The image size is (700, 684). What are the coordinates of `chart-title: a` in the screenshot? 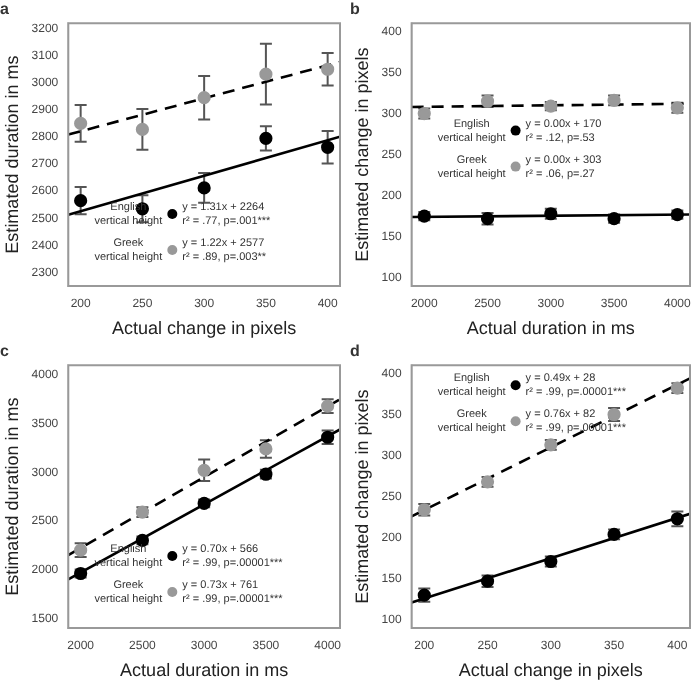 It's located at (5, 9).